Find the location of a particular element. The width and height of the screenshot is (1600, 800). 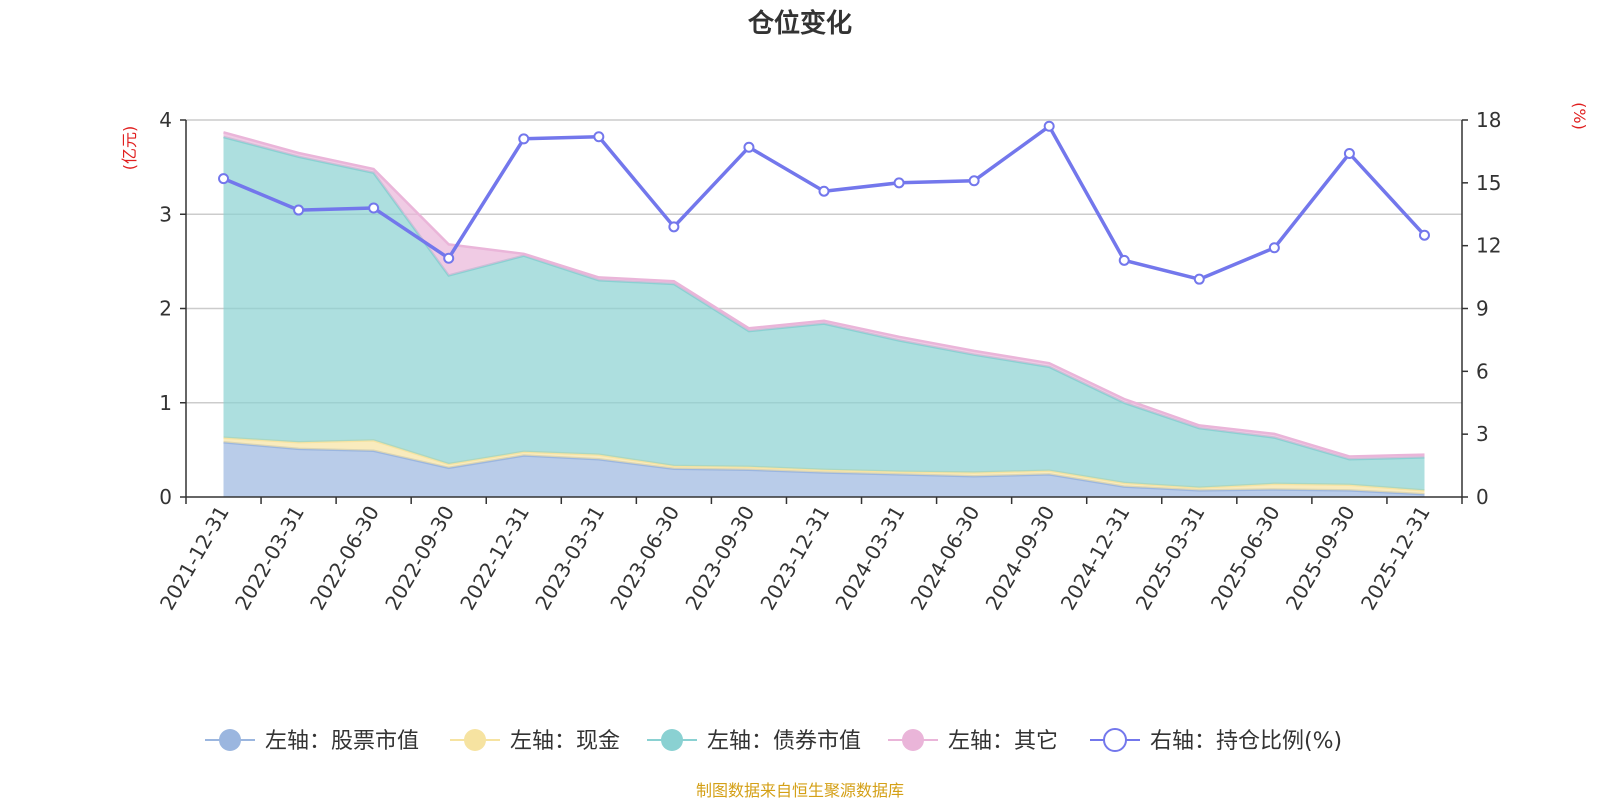

right-tick-label: 12 is located at coordinates (1488, 246).